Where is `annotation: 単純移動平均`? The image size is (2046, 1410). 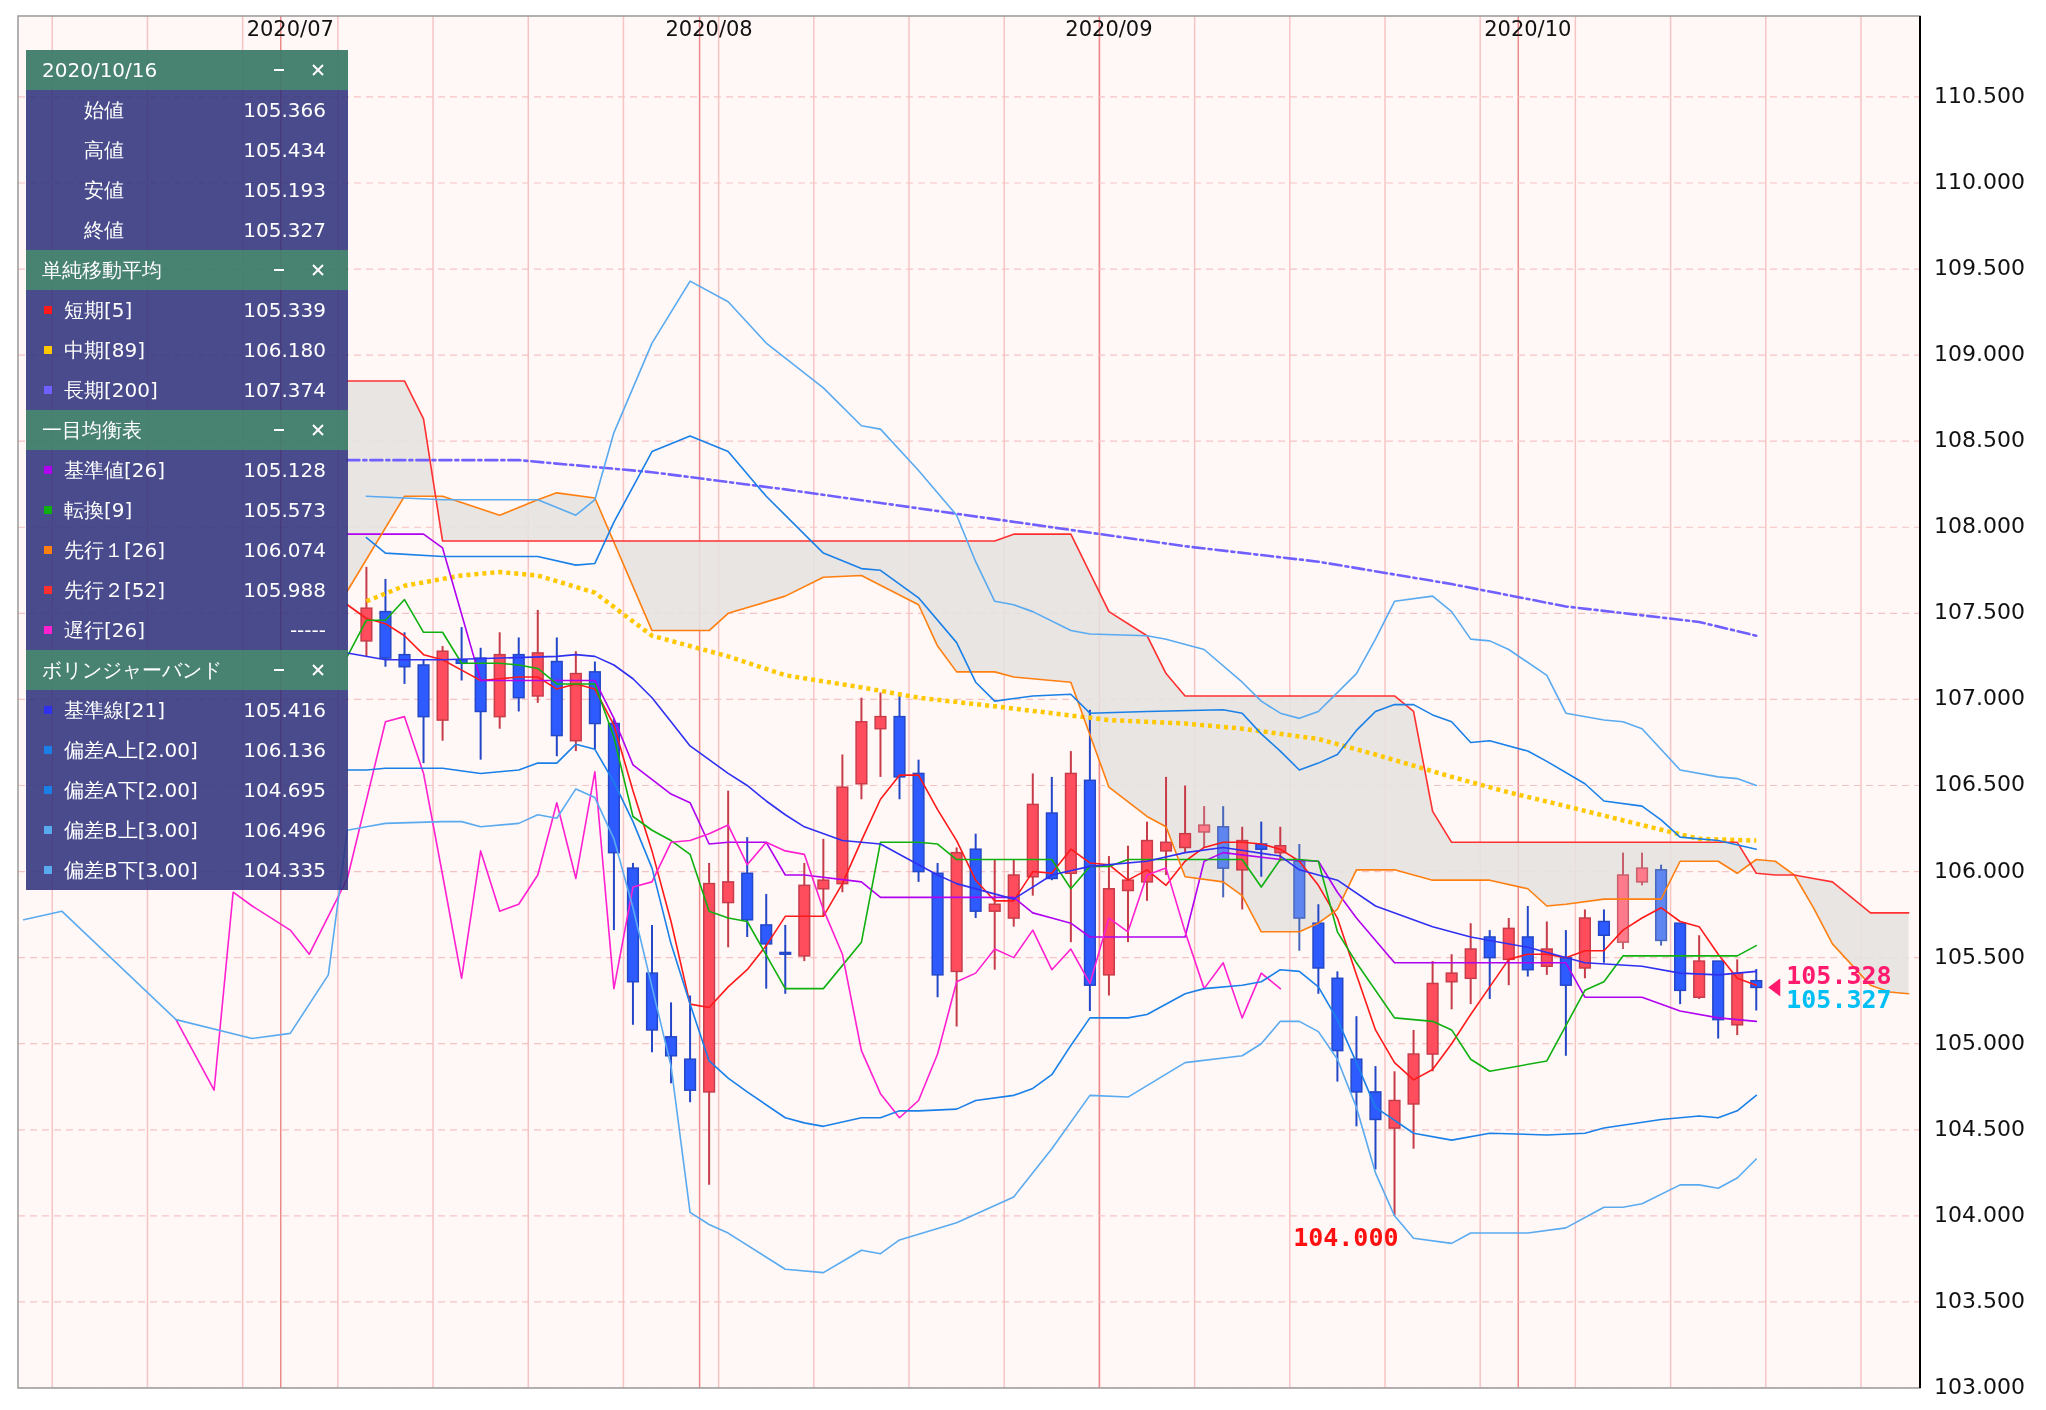
annotation: 単純移動平均 is located at coordinates (102, 270).